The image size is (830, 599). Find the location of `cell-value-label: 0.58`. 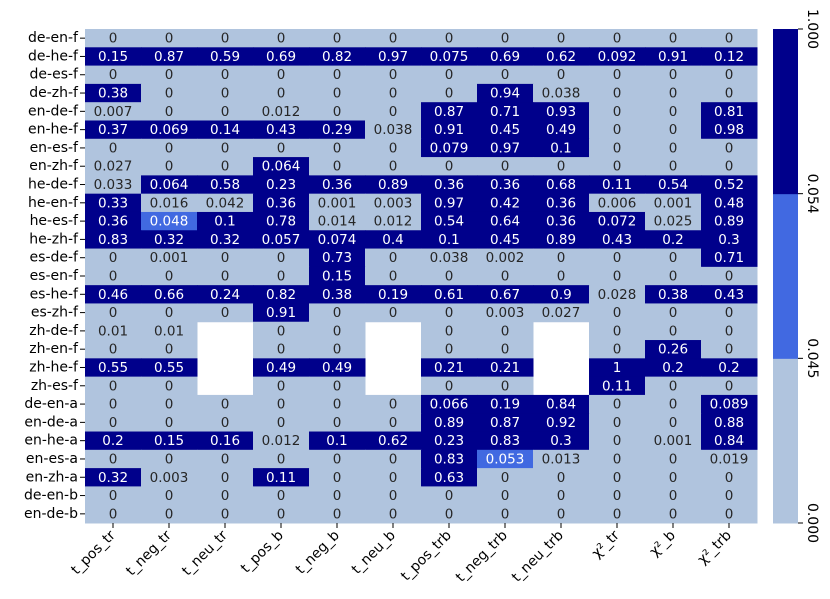

cell-value-label: 0.58 is located at coordinates (225, 185).